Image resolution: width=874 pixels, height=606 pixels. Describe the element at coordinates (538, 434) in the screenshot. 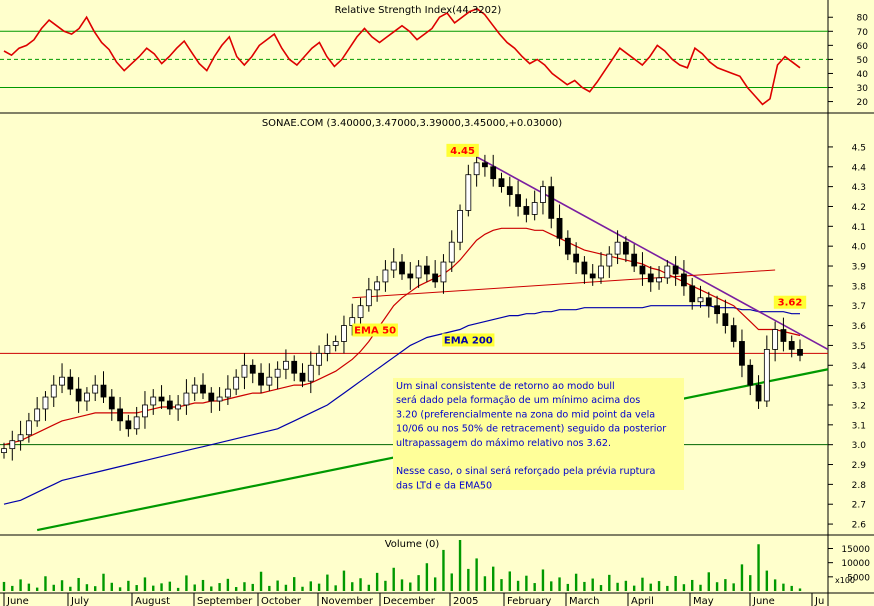

I see `note-box` at that location.